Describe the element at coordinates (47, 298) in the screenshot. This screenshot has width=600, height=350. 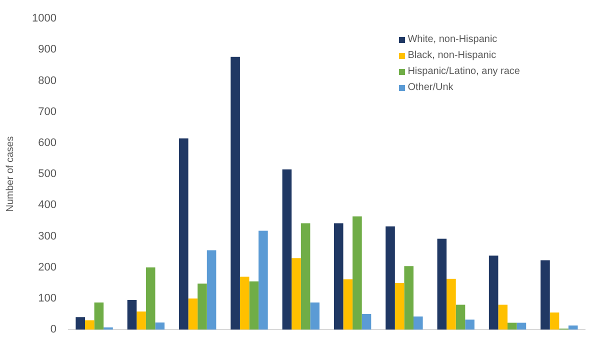
I see `y-tick-label: 100` at that location.